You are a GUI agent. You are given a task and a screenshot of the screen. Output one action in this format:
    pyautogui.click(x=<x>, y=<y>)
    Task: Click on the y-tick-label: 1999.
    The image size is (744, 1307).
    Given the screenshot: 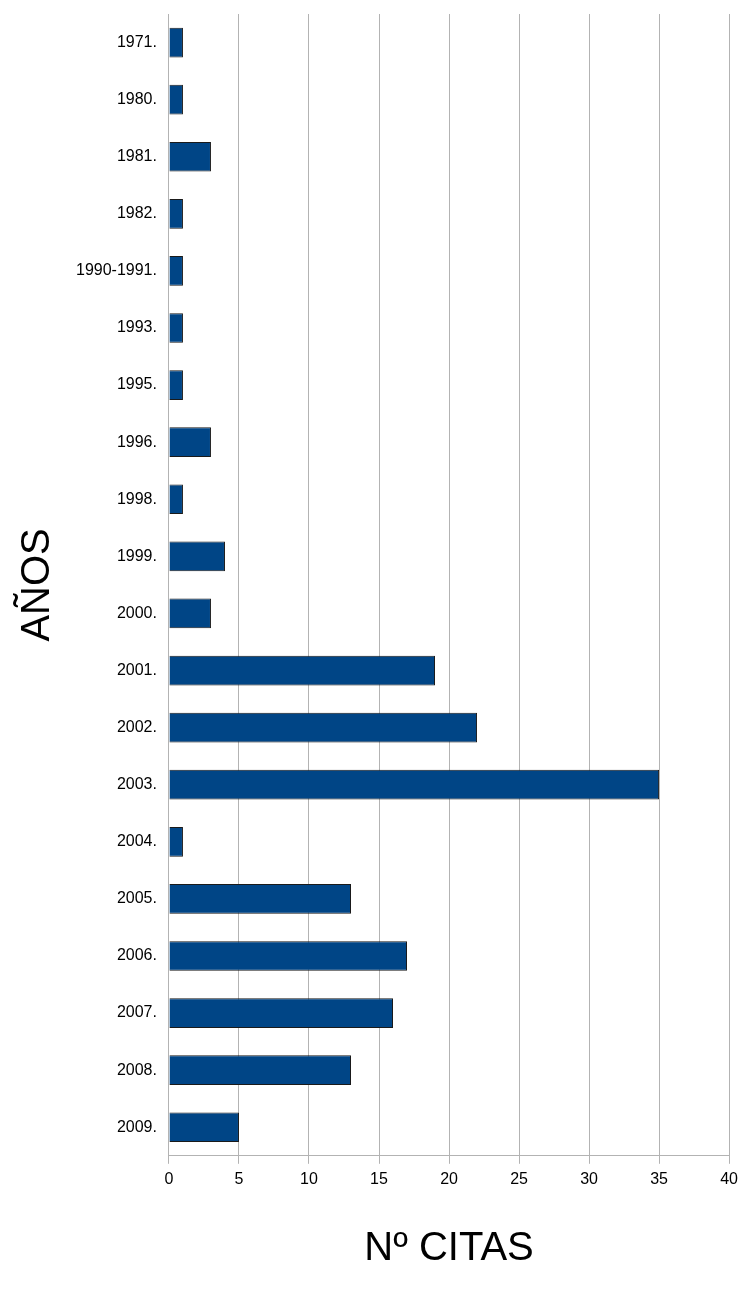 What is the action you would take?
    pyautogui.click(x=136, y=555)
    